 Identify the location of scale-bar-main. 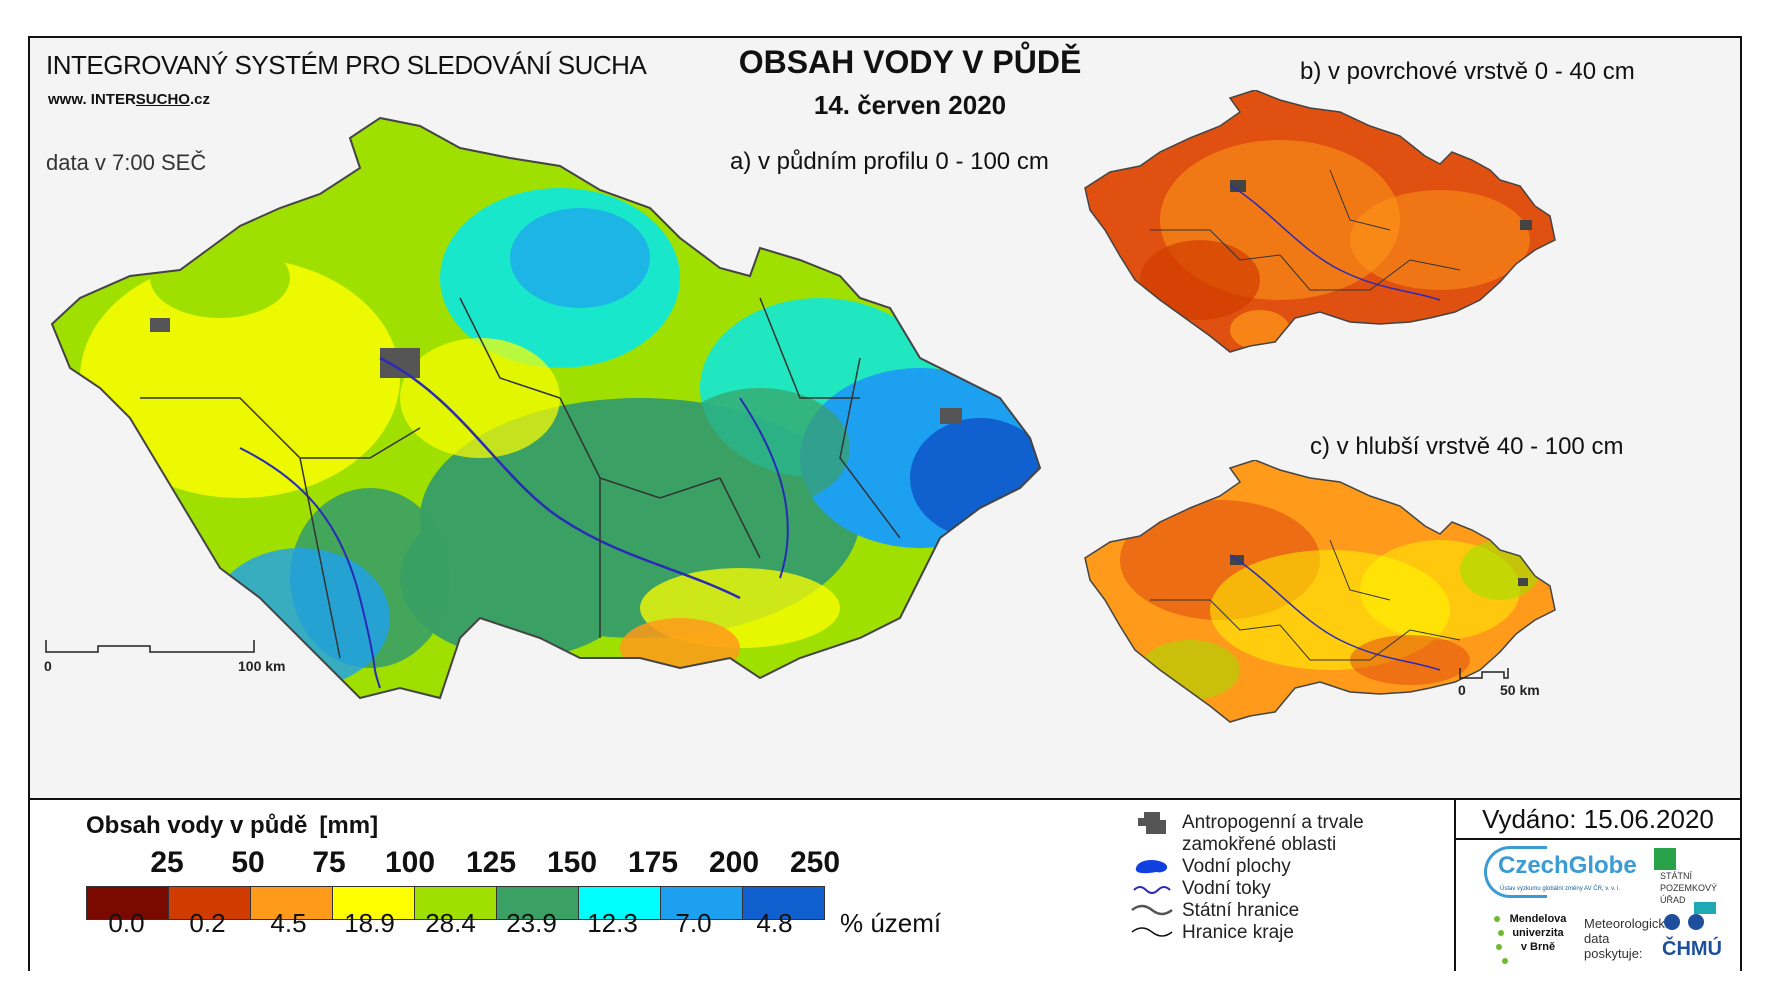
(150, 646).